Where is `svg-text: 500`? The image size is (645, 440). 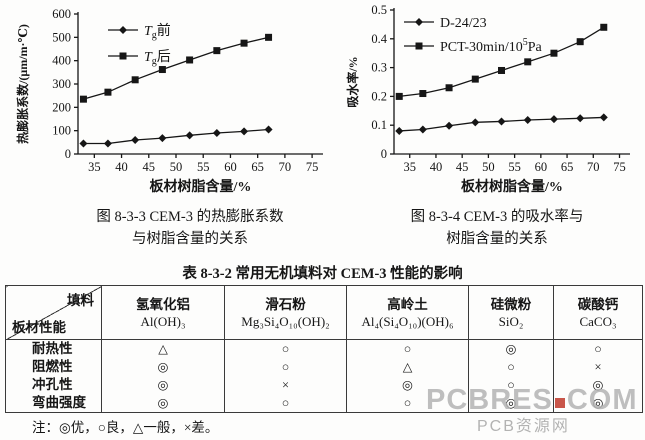
svg-text: 500 is located at coordinates (61, 37).